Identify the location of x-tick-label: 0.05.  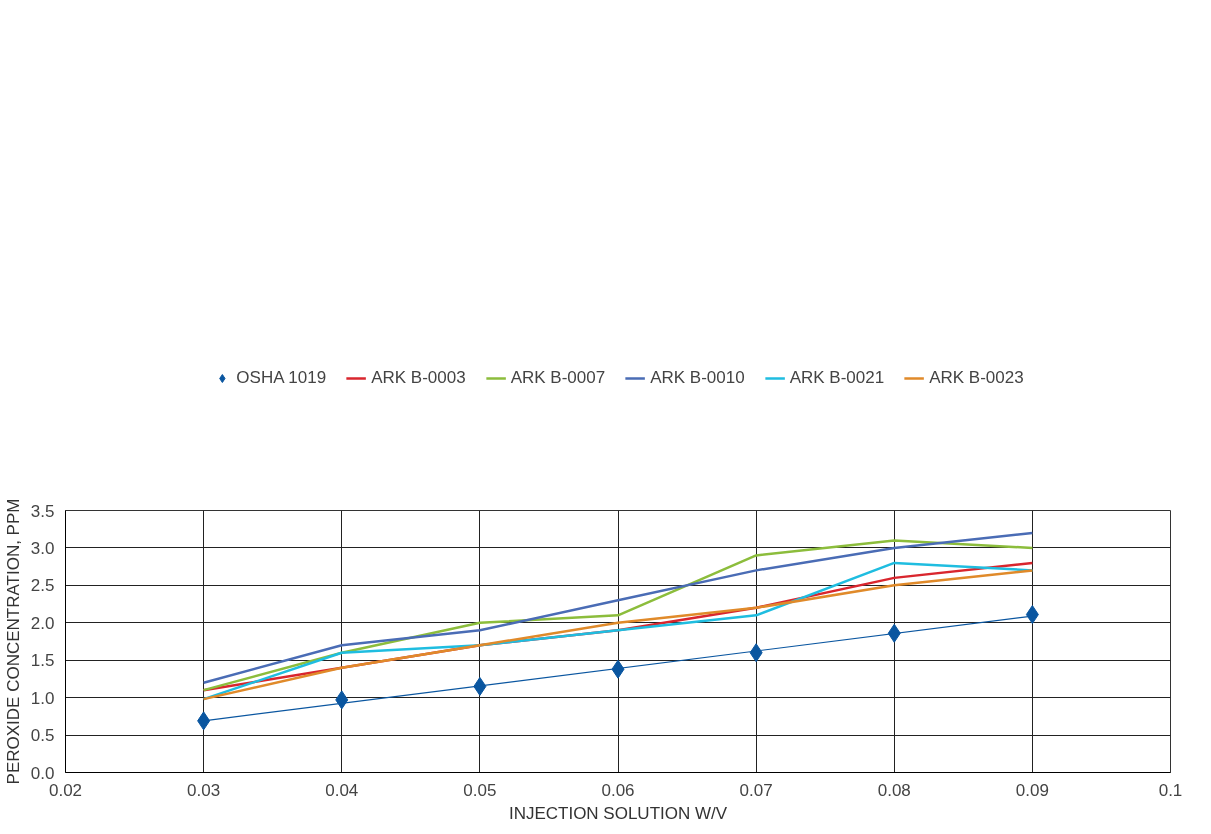
(480, 790).